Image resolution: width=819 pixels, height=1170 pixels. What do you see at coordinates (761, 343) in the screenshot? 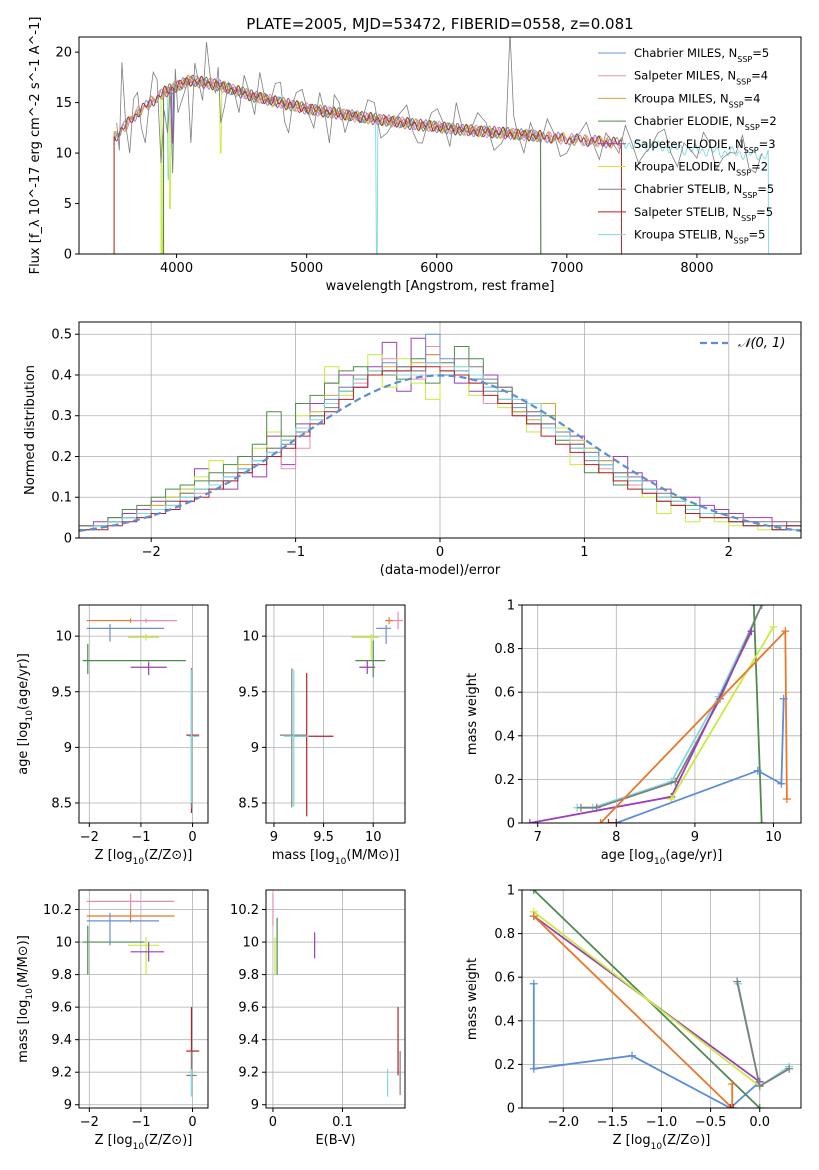
I see `legend-label: 𝒩(0, 1)` at bounding box center [761, 343].